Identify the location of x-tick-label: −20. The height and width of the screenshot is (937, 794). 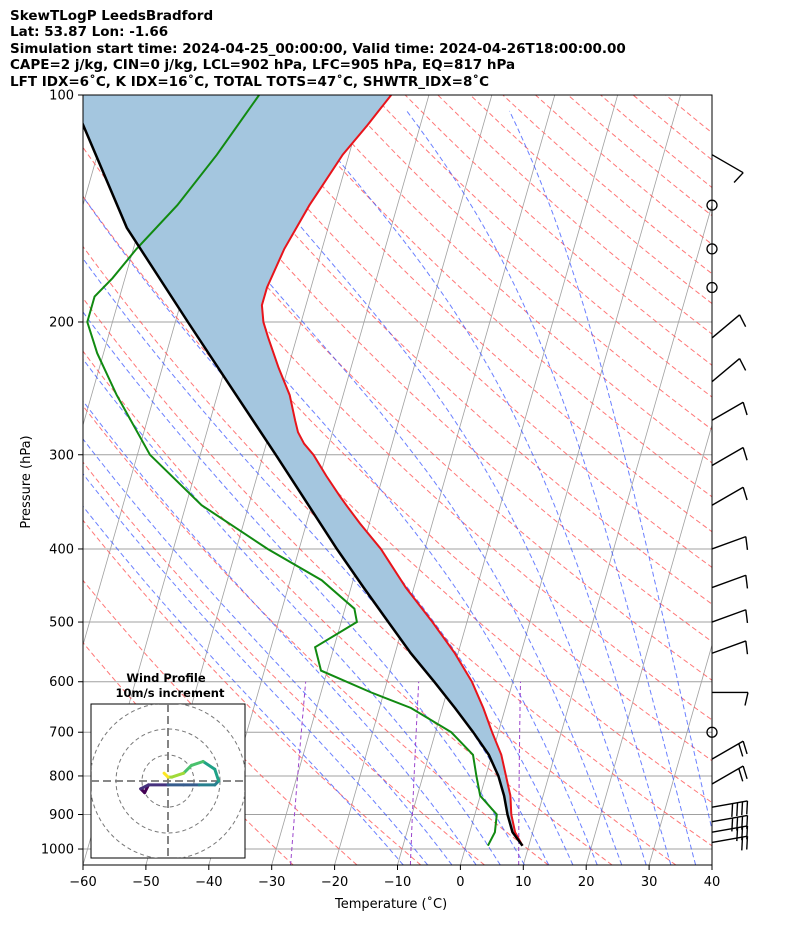
(334, 882).